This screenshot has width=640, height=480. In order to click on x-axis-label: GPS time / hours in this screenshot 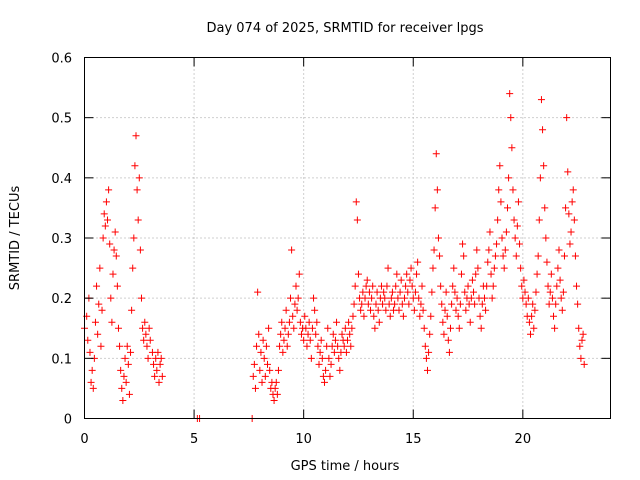, I will do `click(345, 466)`.